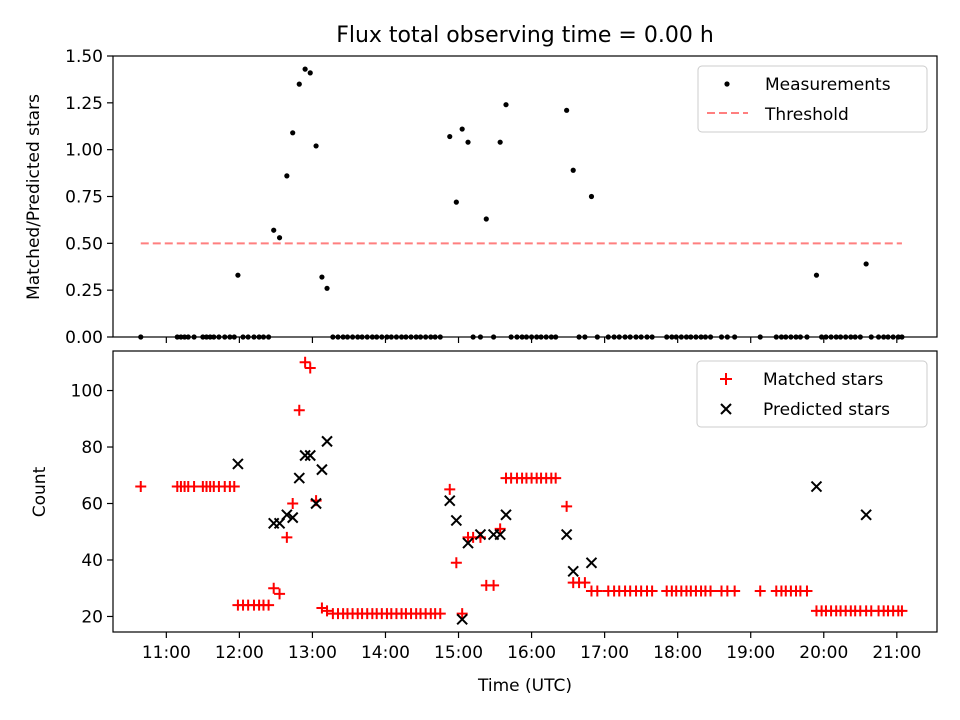  I want to click on ratio-y-tick-label: 0.00, so click(84, 338).